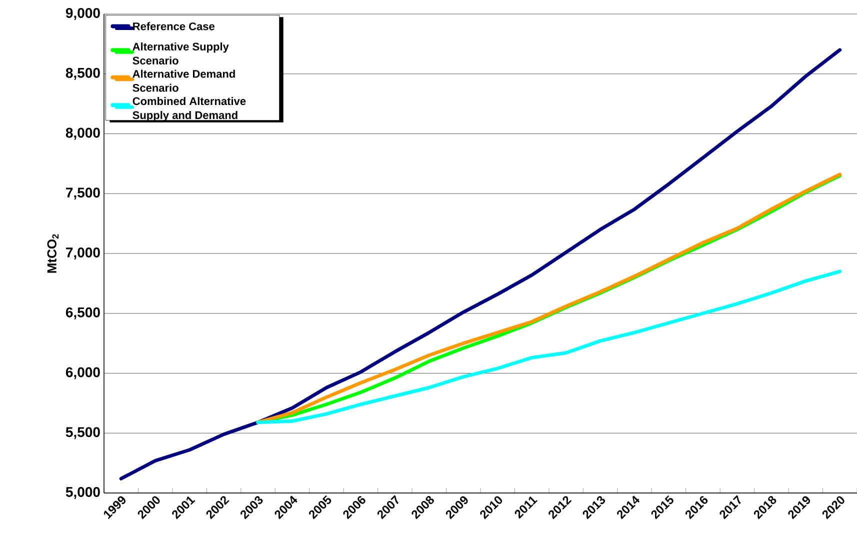  I want to click on y-tick-label: 8,000, so click(83, 134).